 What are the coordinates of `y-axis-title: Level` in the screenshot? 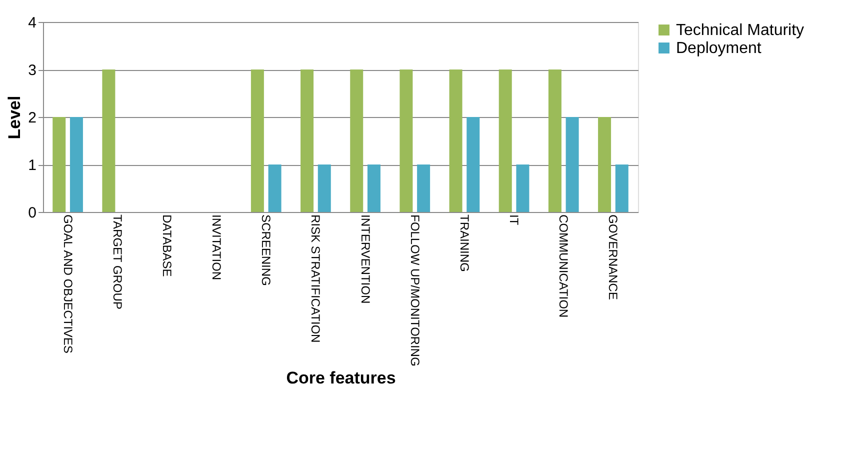 It's located at (14, 118).